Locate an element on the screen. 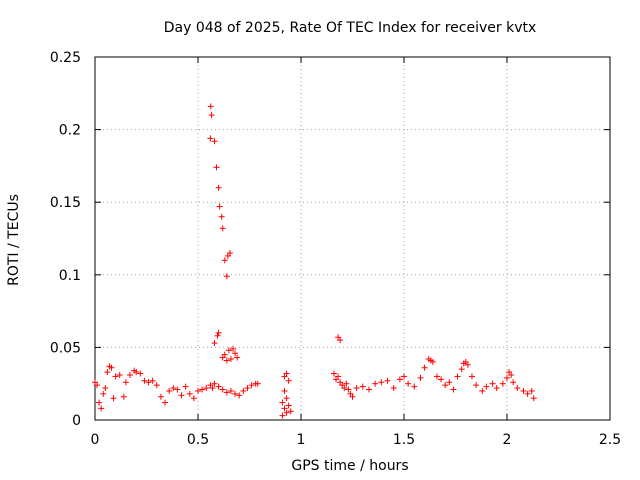 Image resolution: width=640 pixels, height=480 pixels. y-tick-labels: 0 0.05 0.1 0.15 0.2 0.25 is located at coordinates (65, 239).